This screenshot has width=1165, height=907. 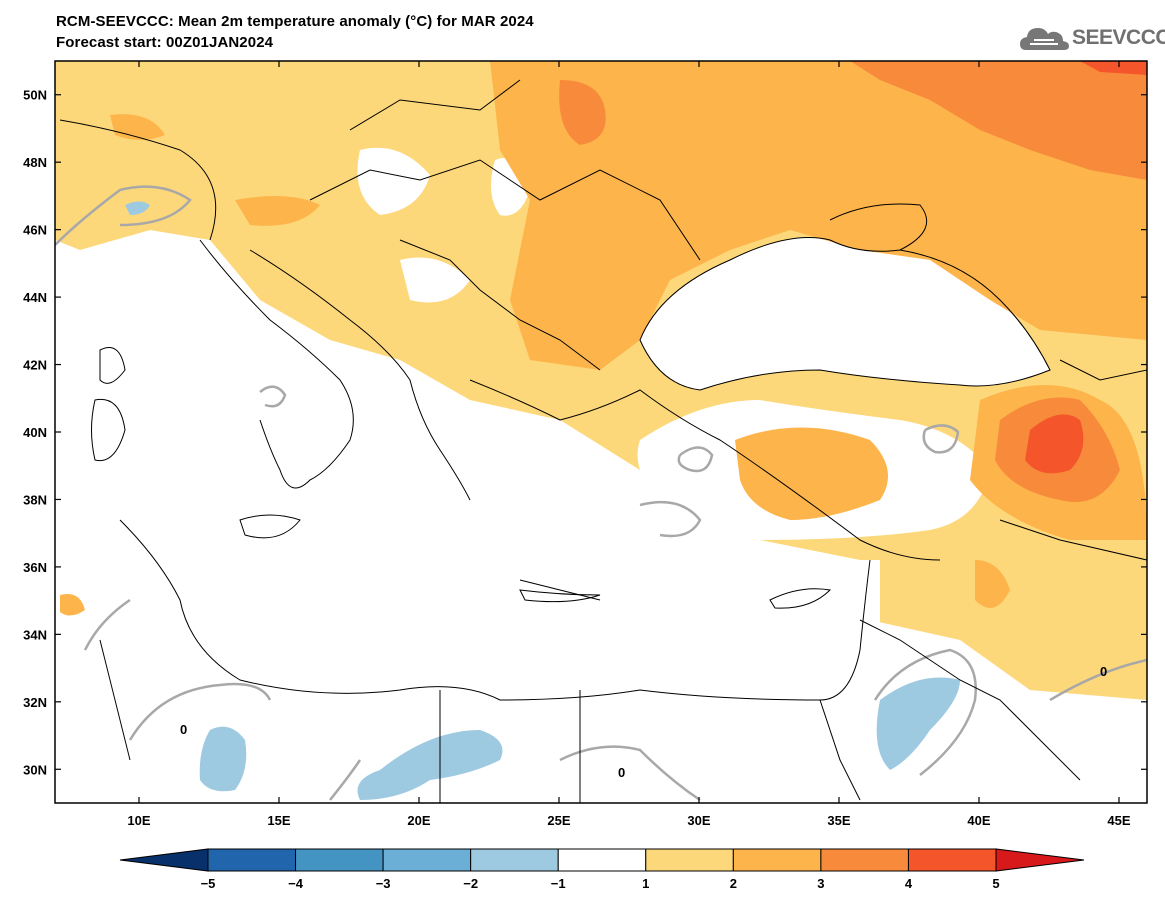 What do you see at coordinates (35, 567) in the screenshot?
I see `lat-tick-label: 36N` at bounding box center [35, 567].